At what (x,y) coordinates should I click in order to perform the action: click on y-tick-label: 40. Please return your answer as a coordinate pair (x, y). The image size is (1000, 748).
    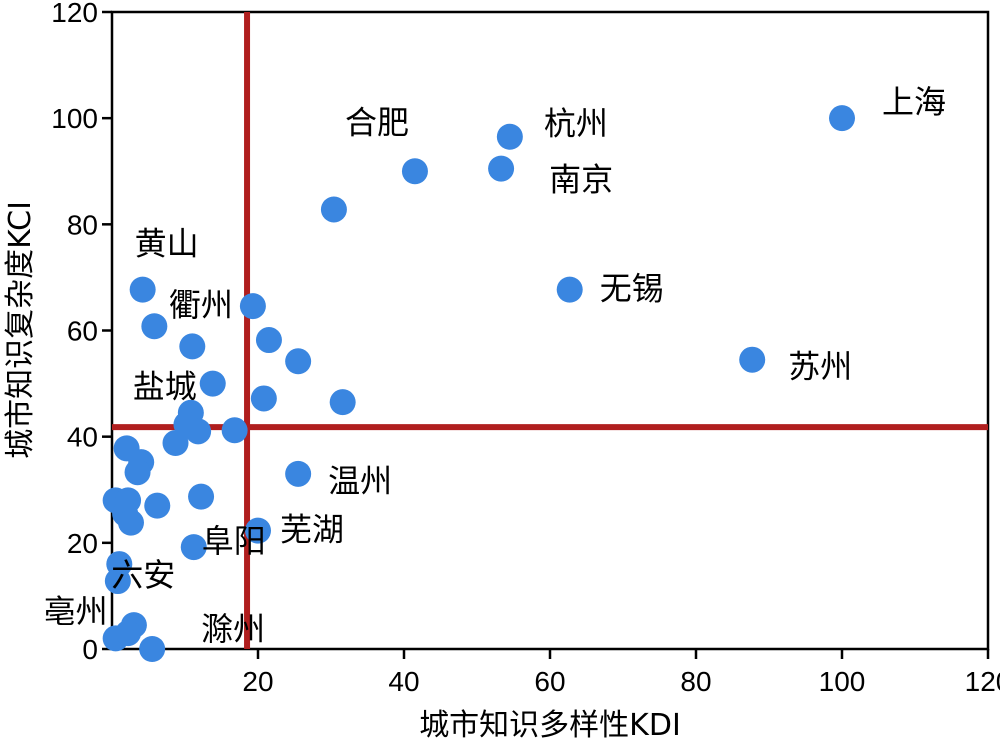
    Looking at the image, I should click on (82, 437).